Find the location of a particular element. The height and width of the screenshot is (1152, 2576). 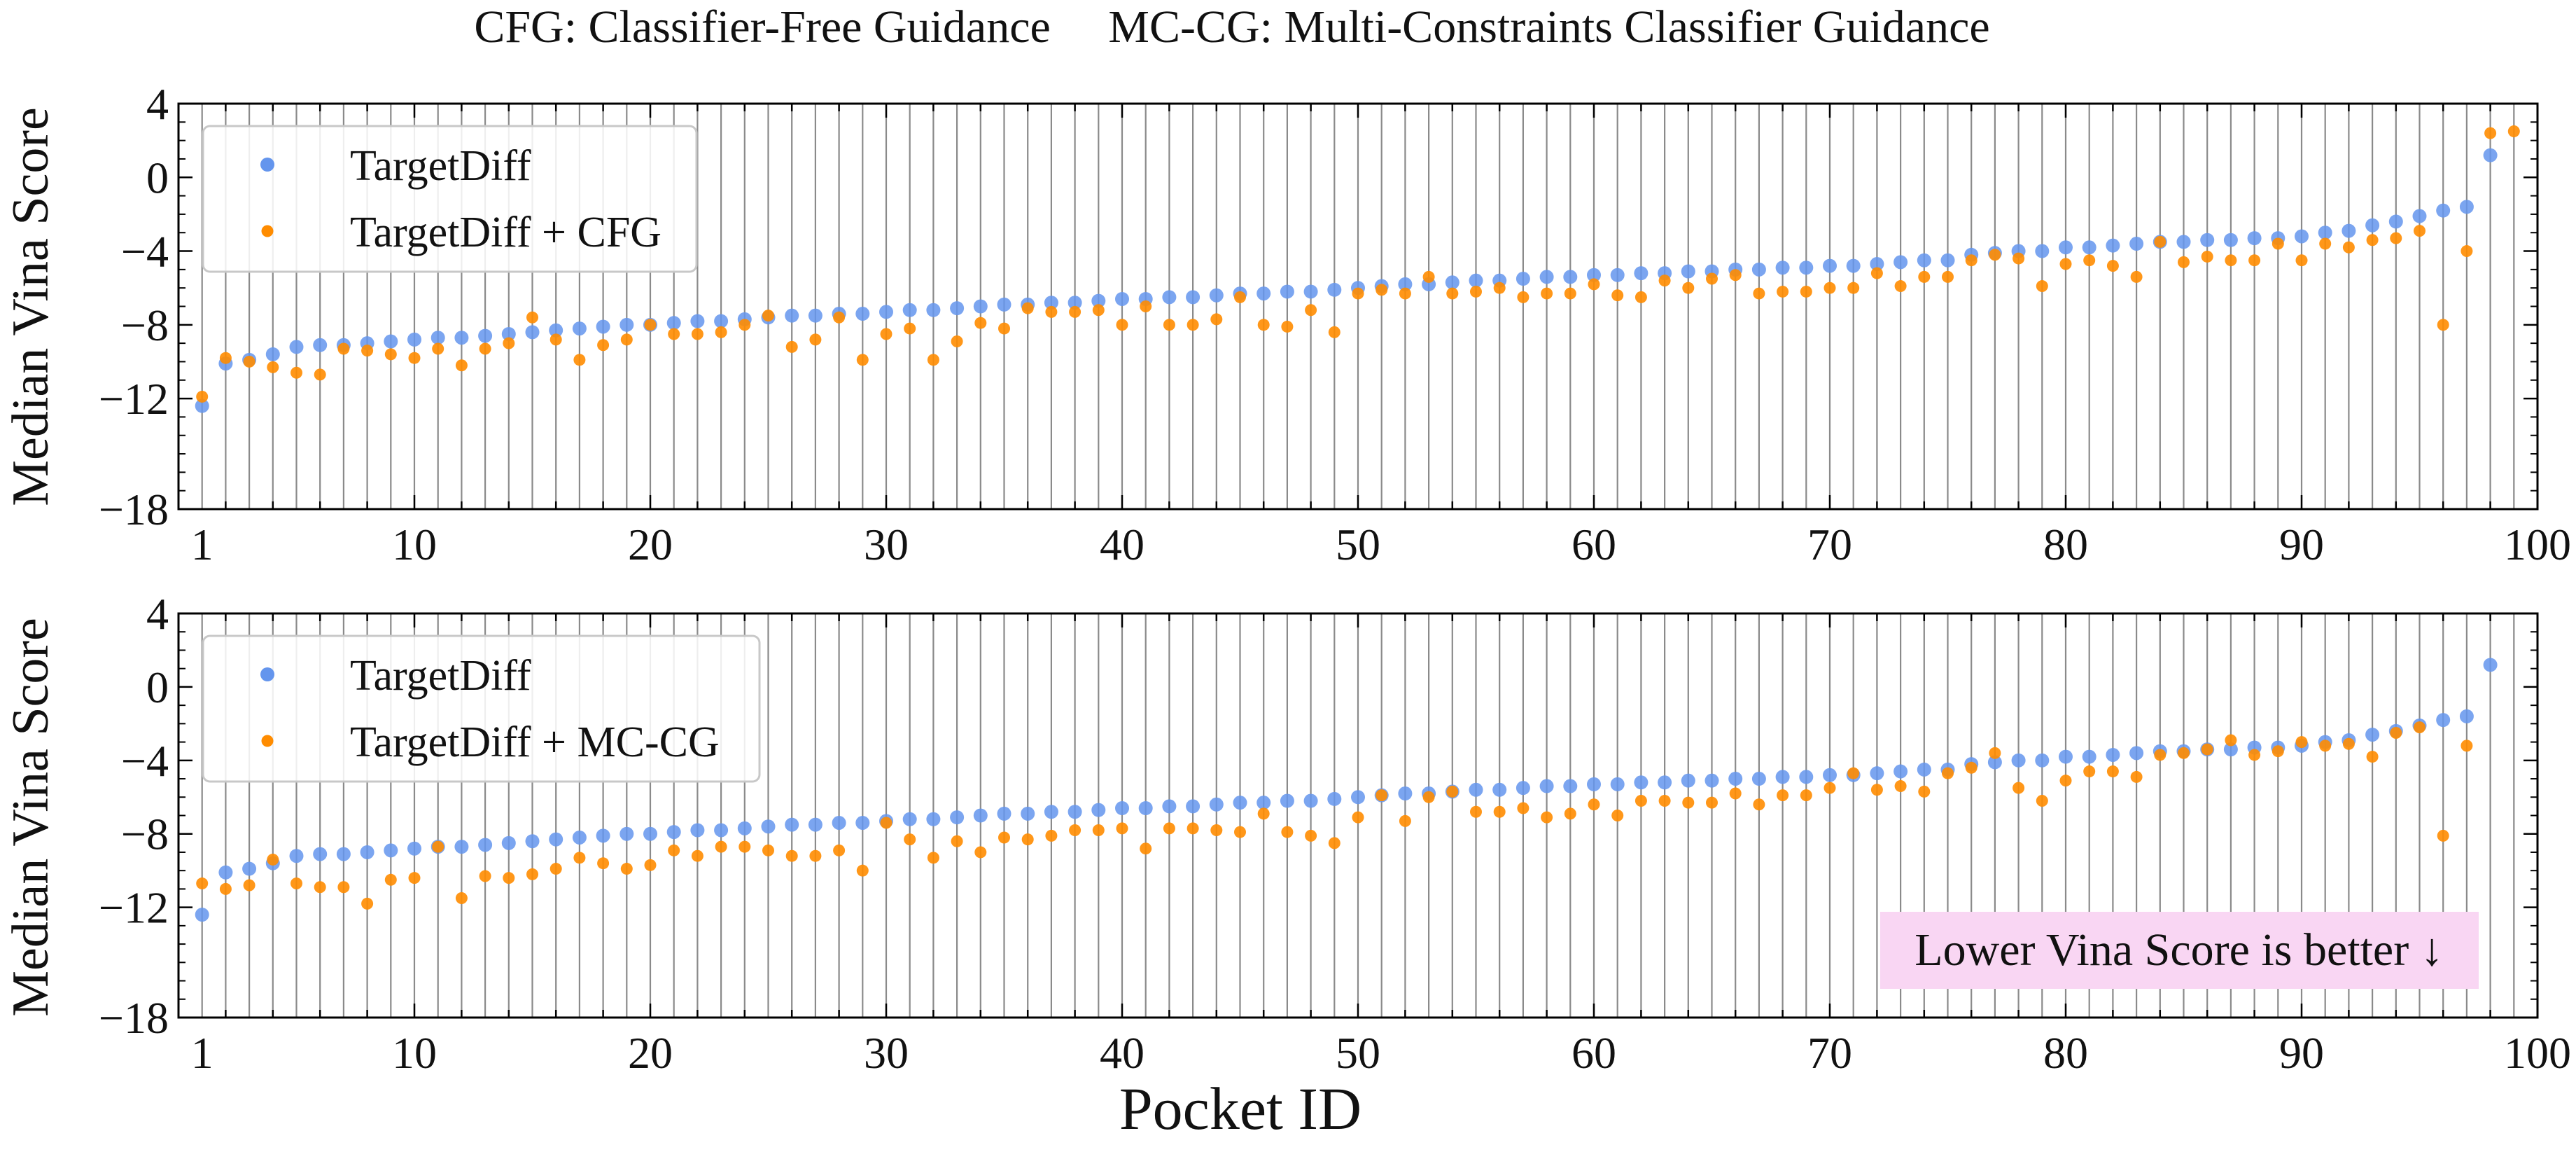

x-tick-label: 20 is located at coordinates (650, 544).